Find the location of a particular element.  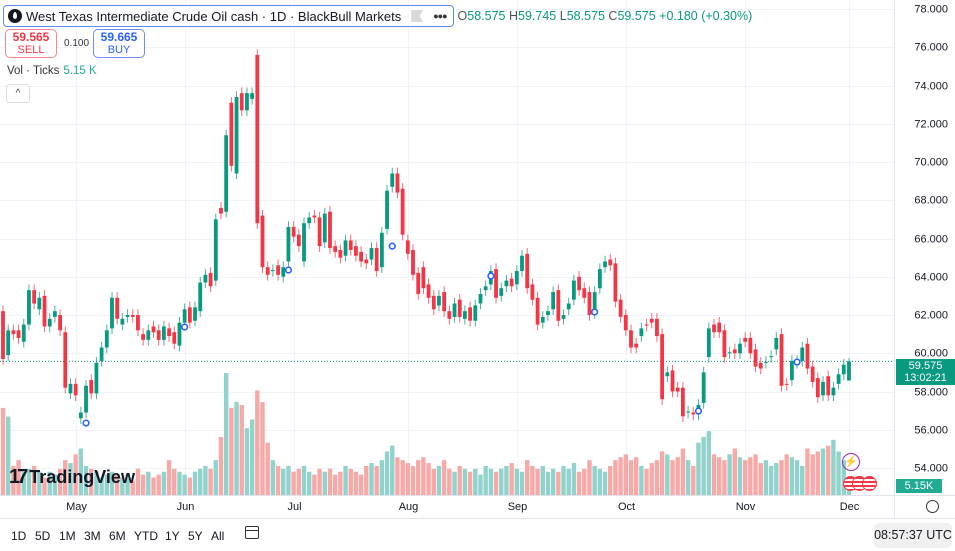

time-tick-label: Sep is located at coordinates (518, 507).